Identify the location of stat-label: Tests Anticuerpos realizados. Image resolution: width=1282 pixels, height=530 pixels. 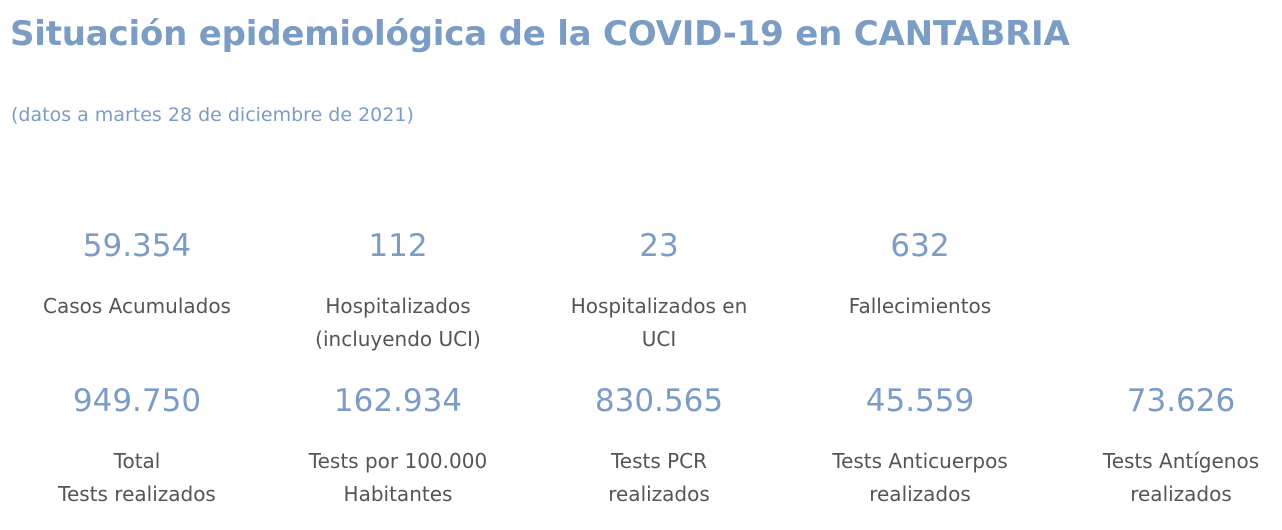
(920, 477).